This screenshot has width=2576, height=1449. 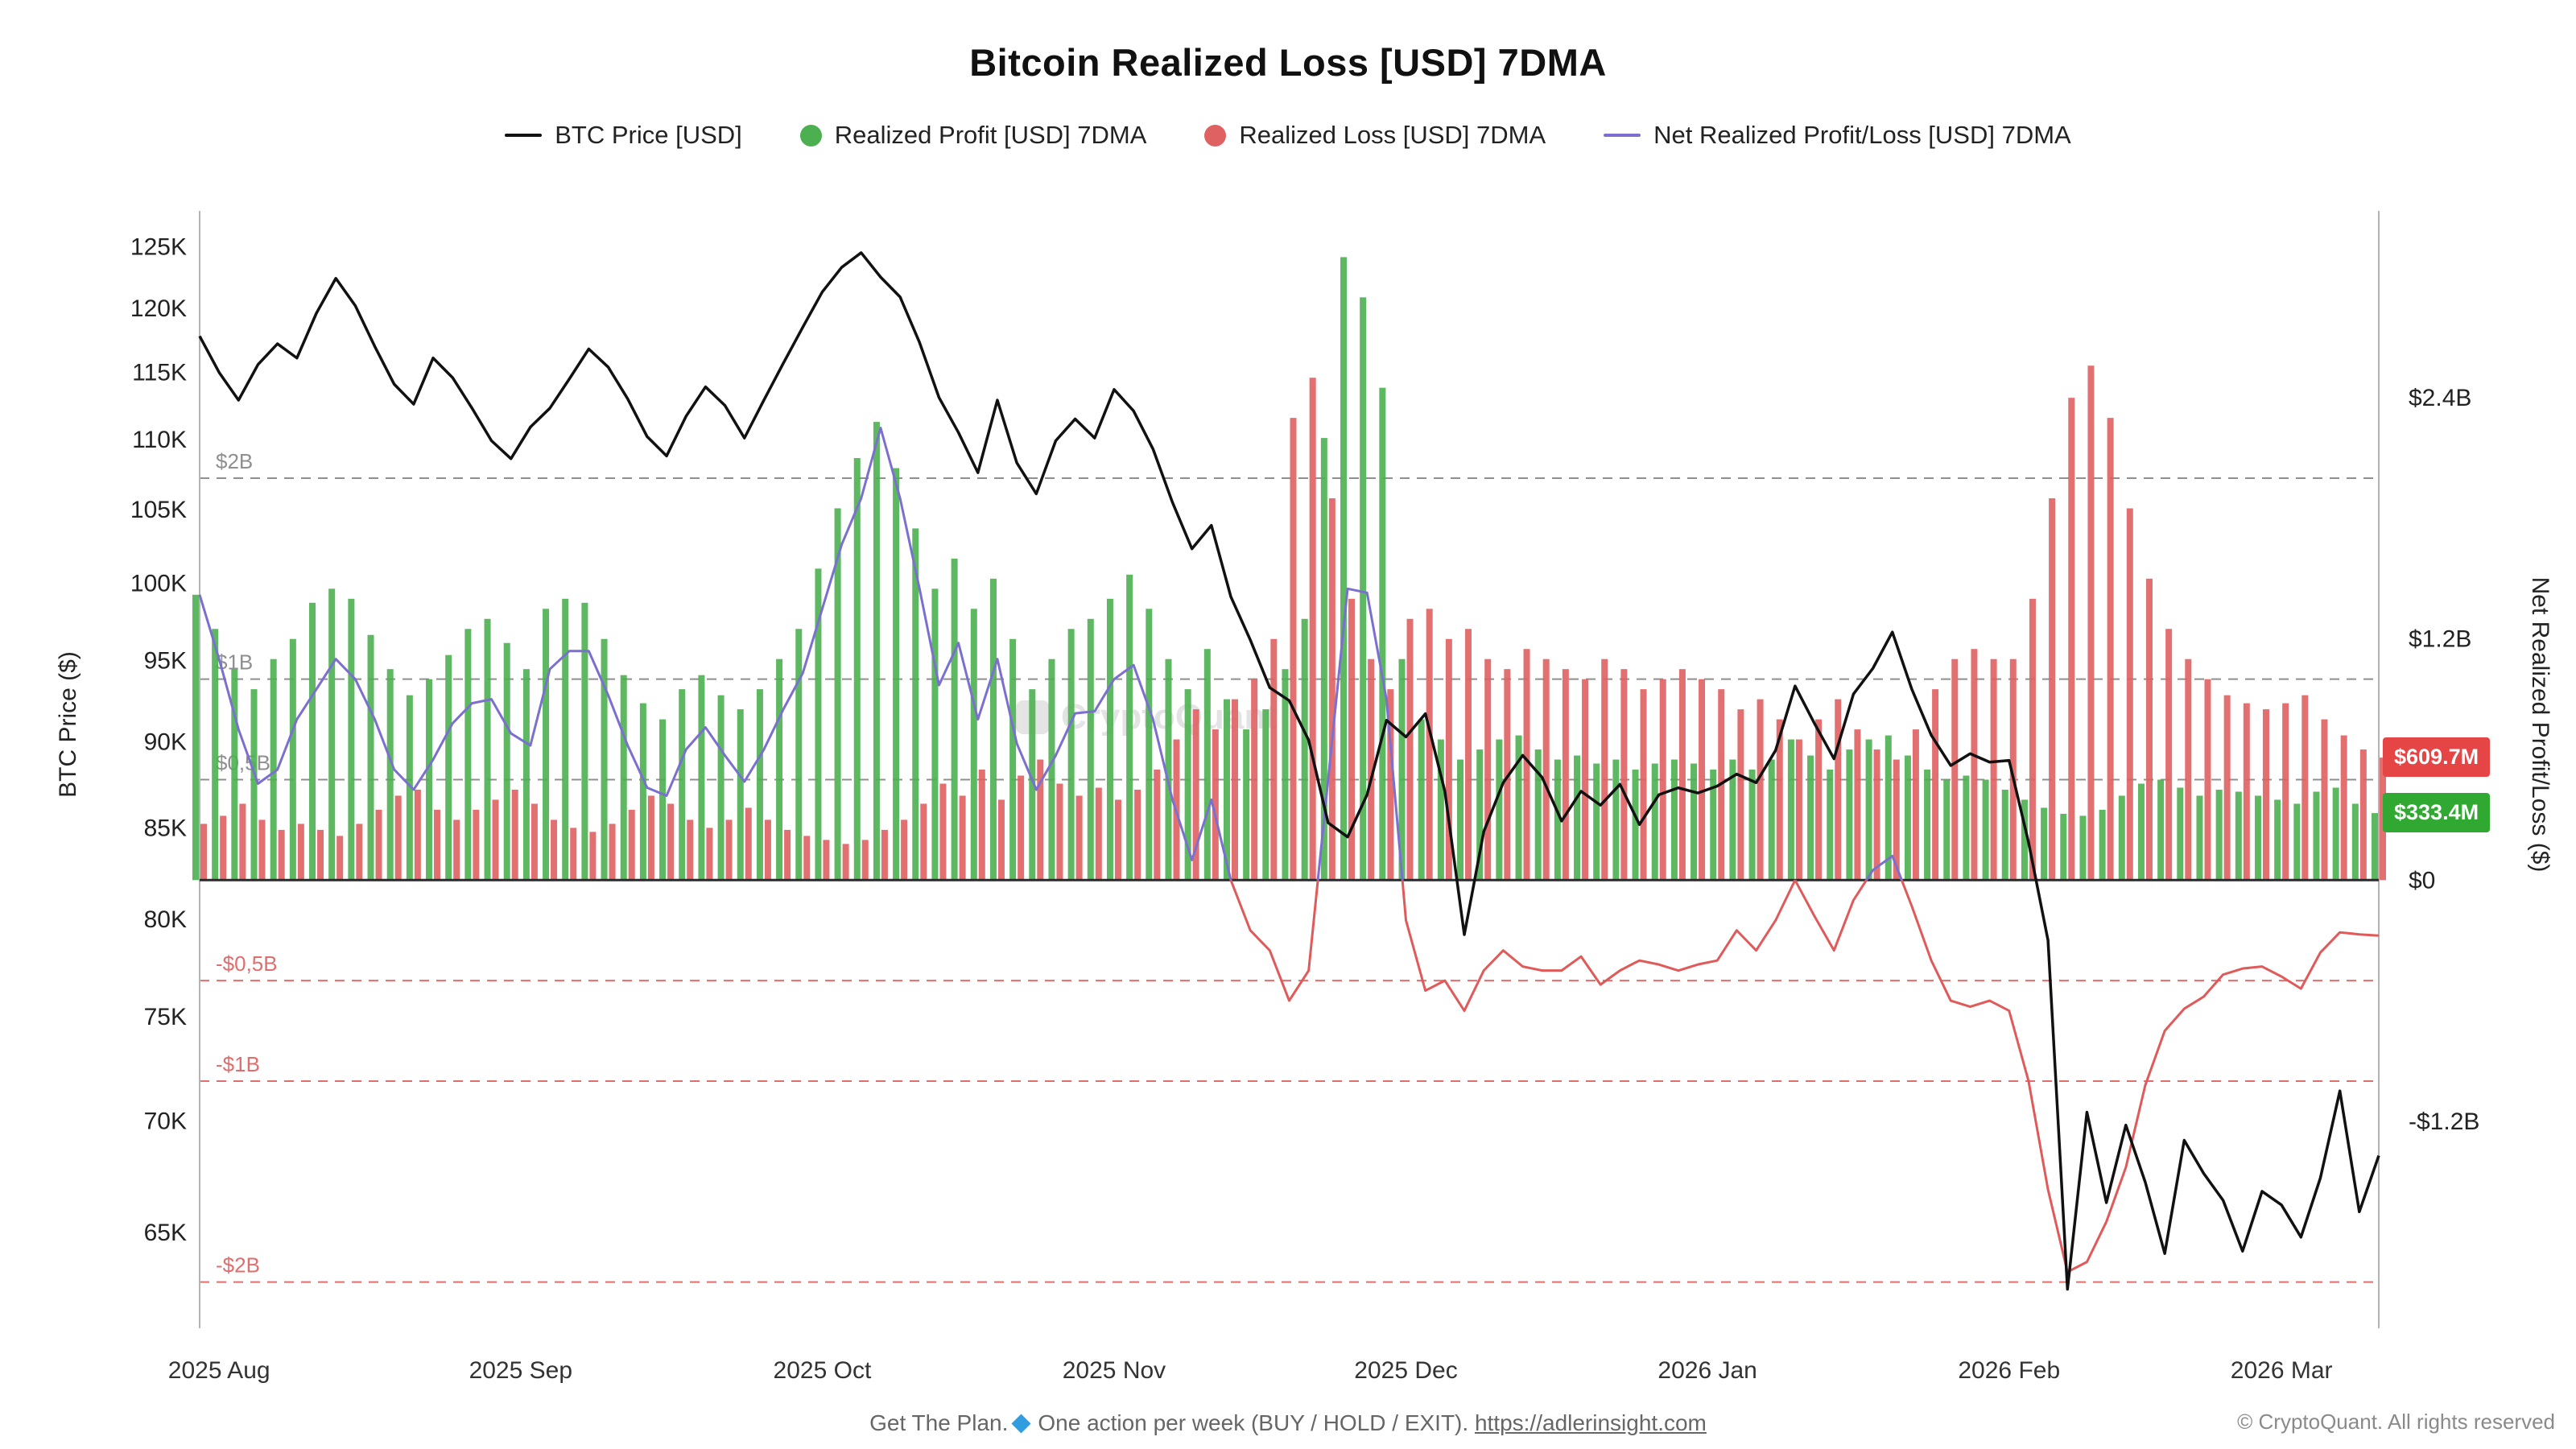 What do you see at coordinates (2444, 1121) in the screenshot?
I see `right-axis-tick: -$1.2B` at bounding box center [2444, 1121].